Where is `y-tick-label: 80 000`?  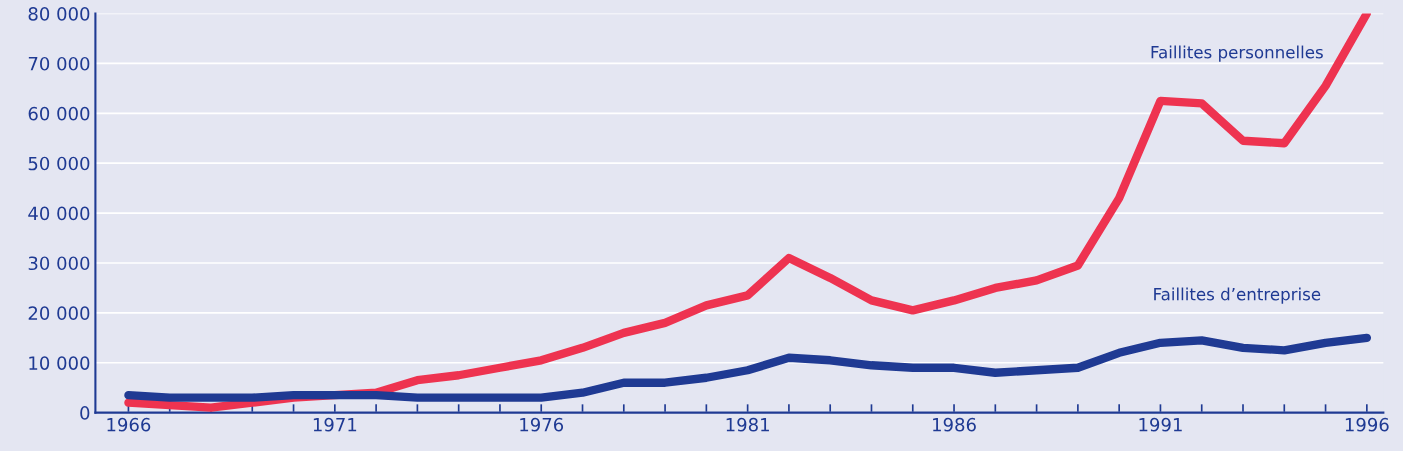 y-tick-label: 80 000 is located at coordinates (59, 13).